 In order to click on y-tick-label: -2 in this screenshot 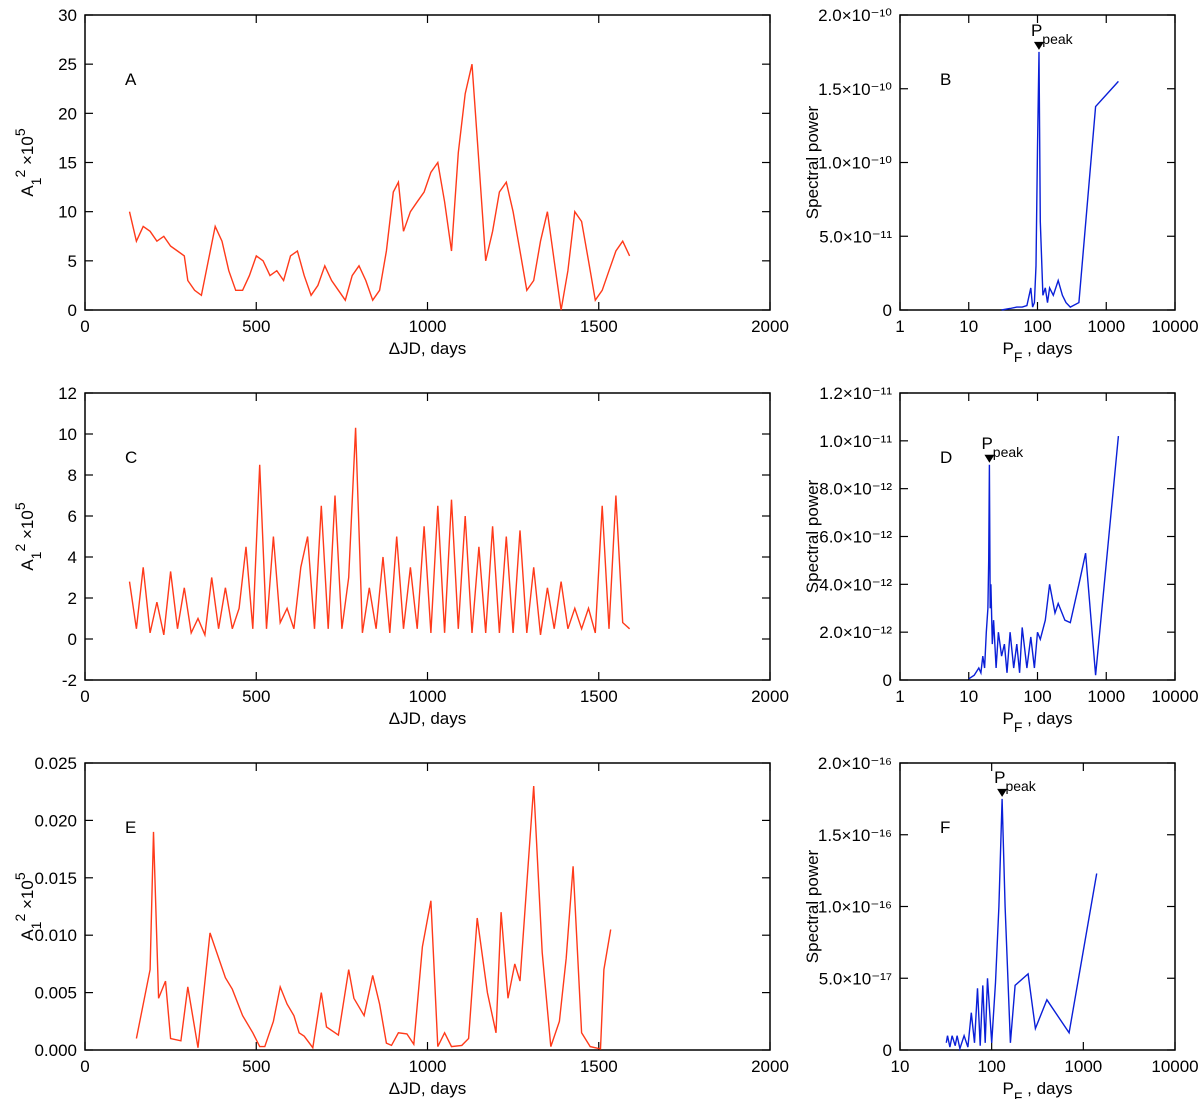, I will do `click(69, 680)`.